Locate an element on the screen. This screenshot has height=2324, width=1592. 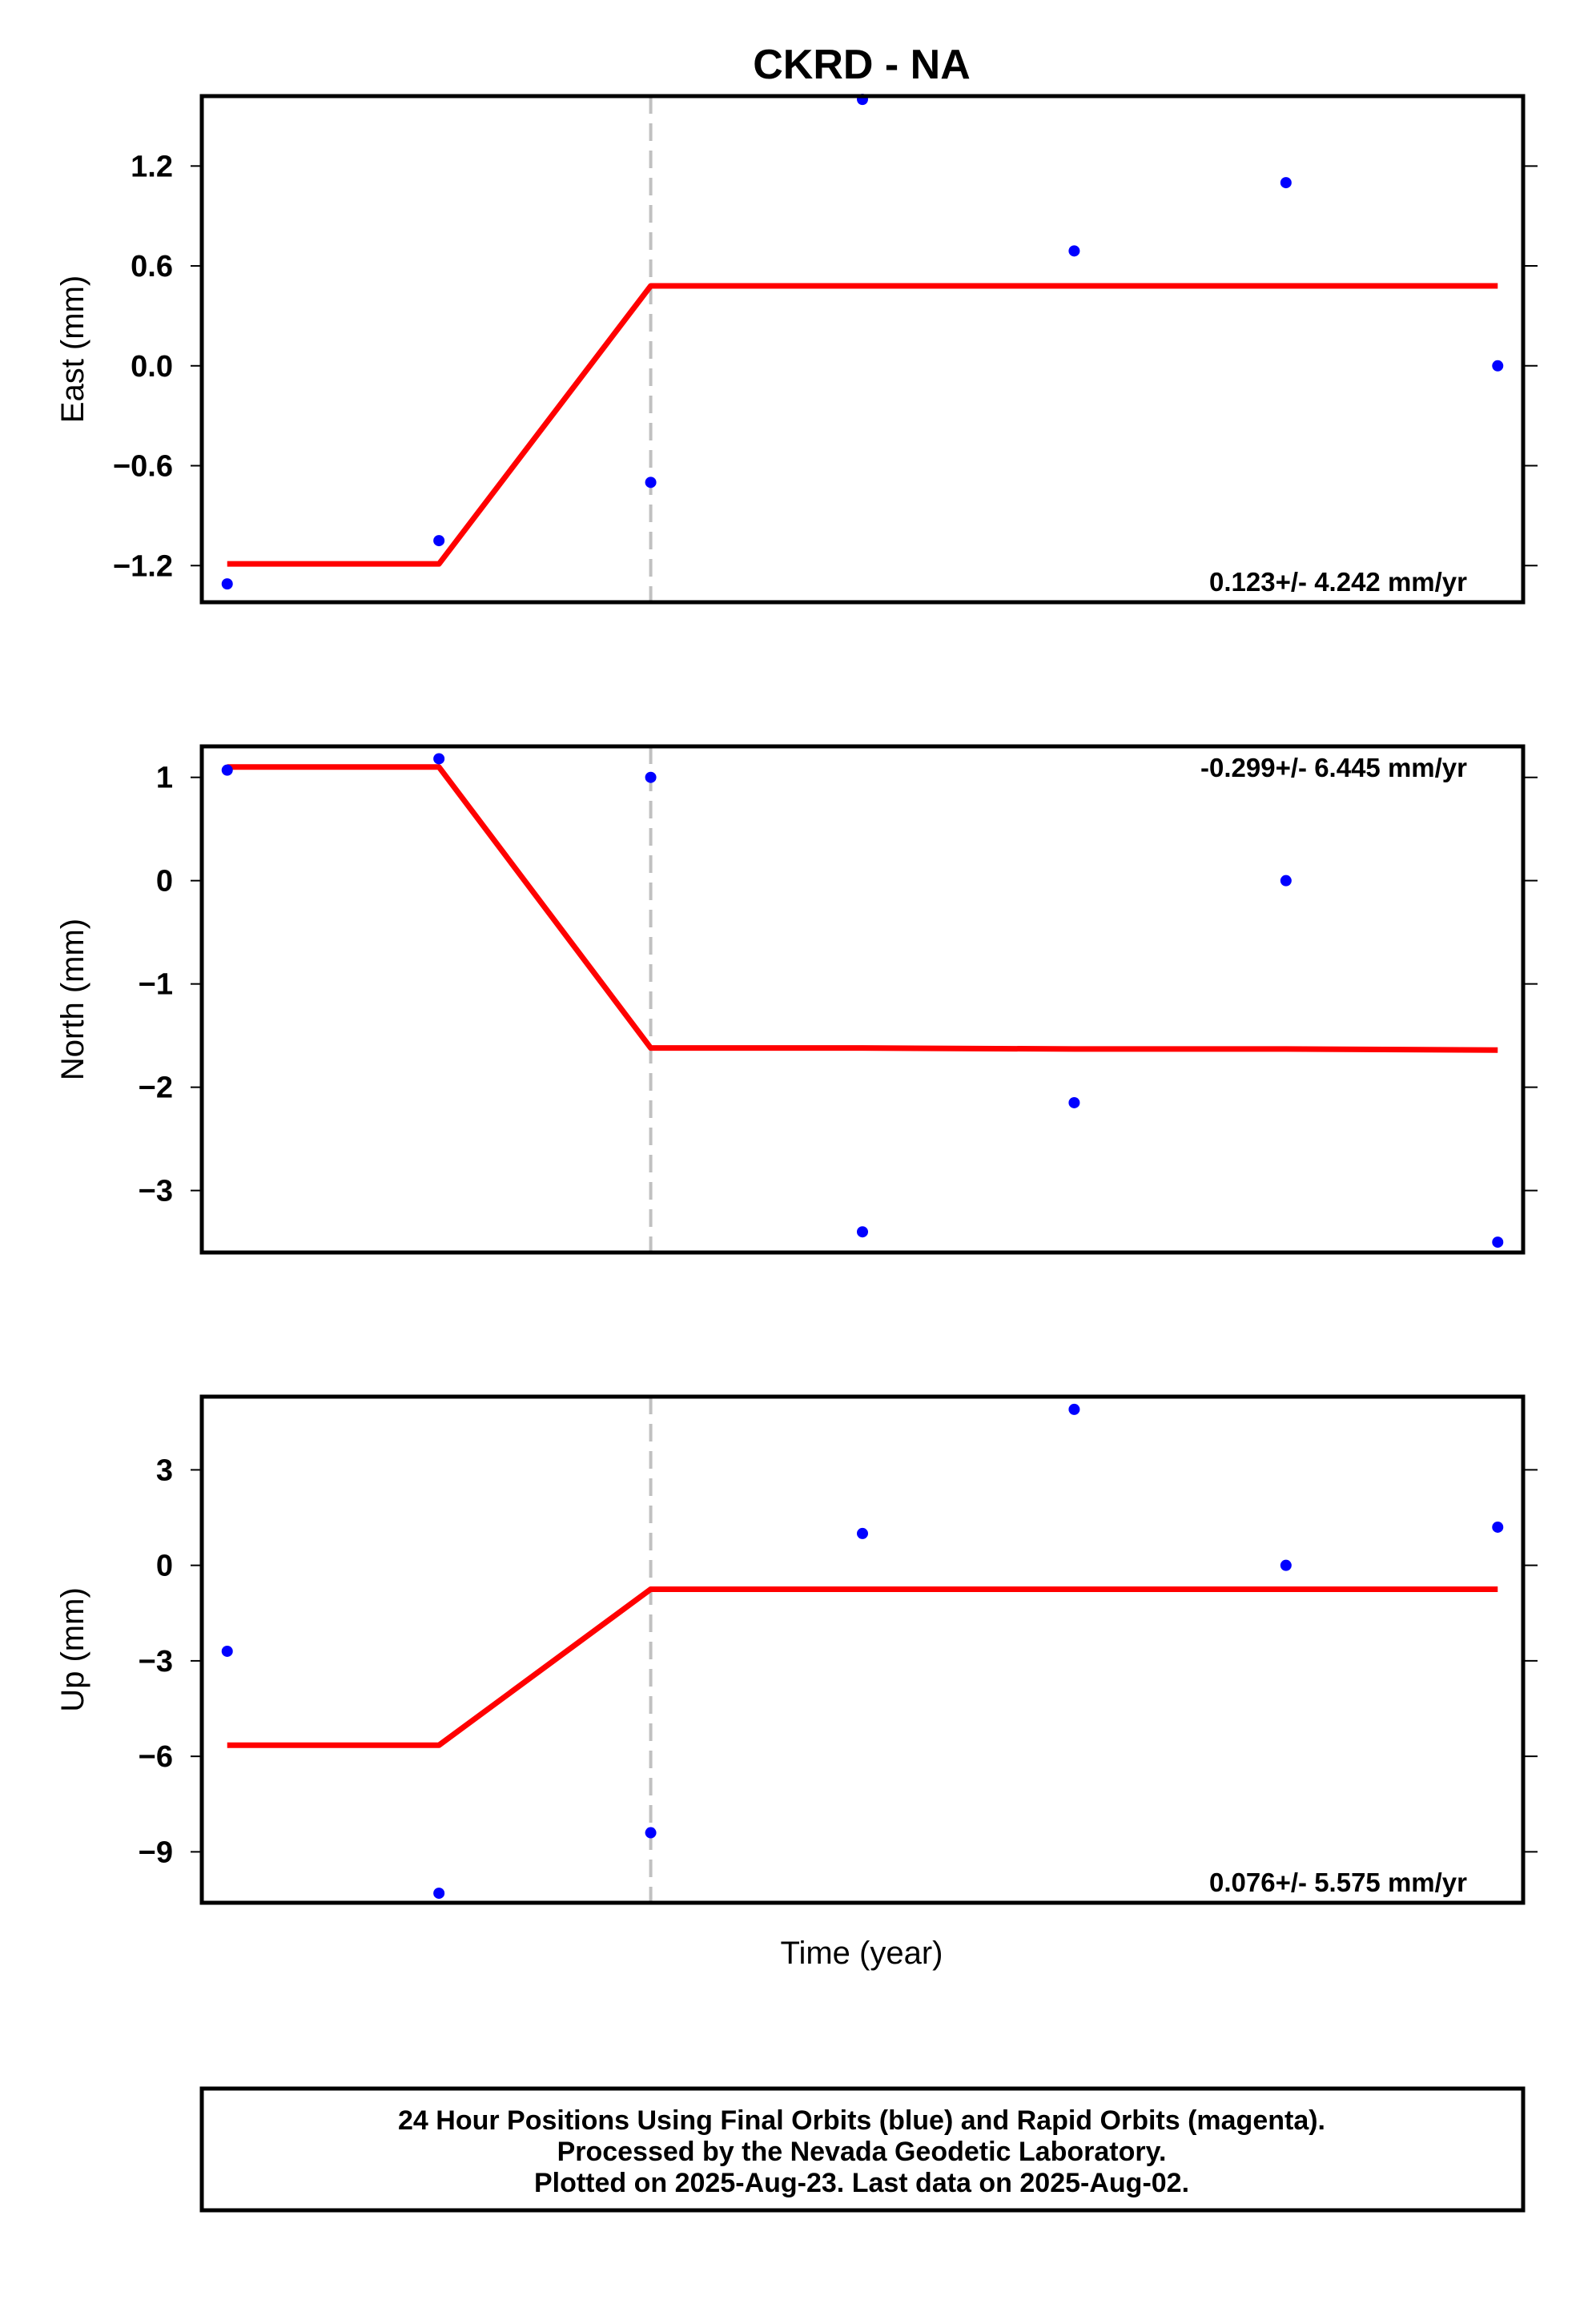
east-tick-label: 0.0 is located at coordinates (152, 367).